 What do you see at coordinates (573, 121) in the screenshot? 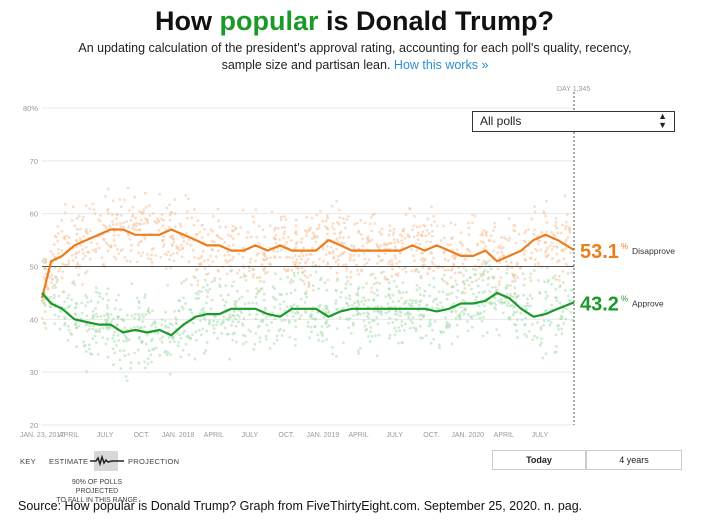
I see `poll-filter-dropdown: All polls ▲ ▼` at bounding box center [573, 121].